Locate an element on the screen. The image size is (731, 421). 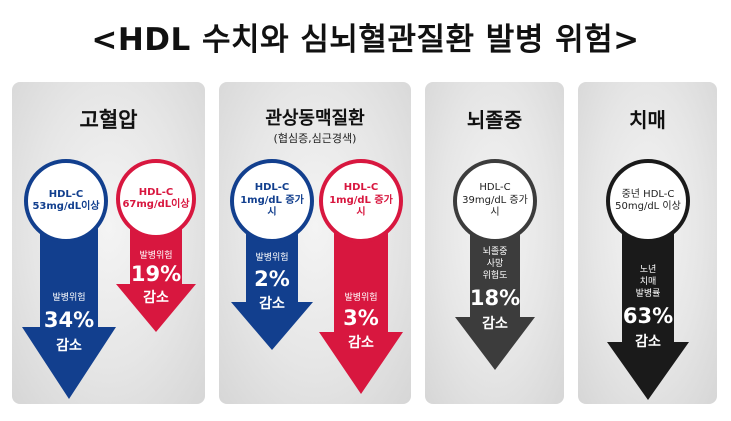
arrow-down-black is located at coordinates (648, 301).